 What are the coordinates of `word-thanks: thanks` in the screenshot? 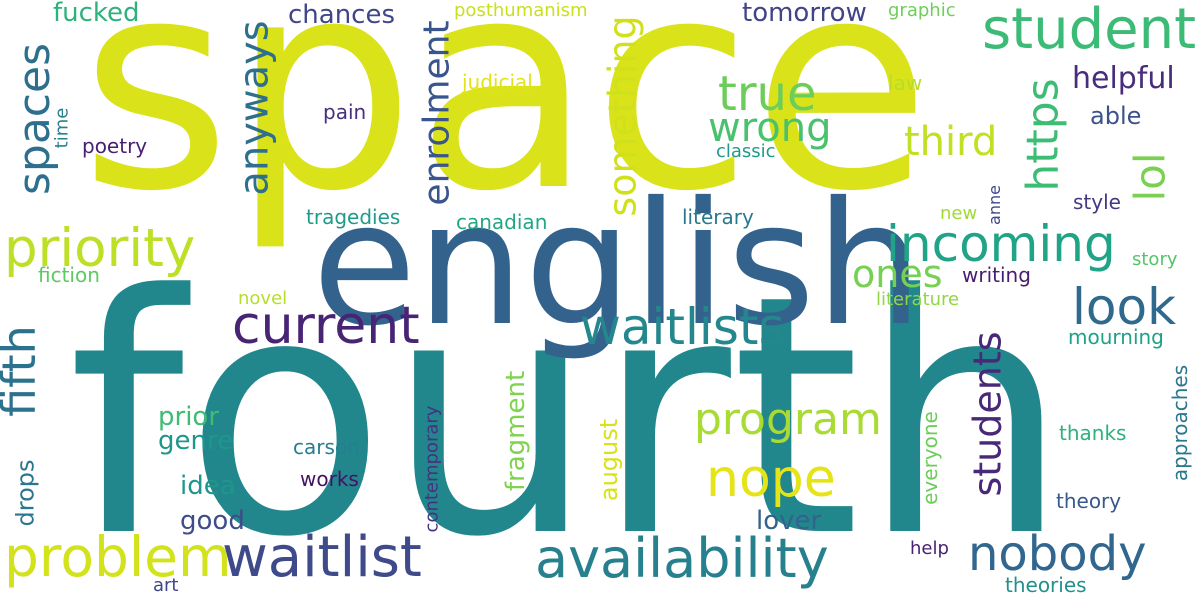 It's located at (1093, 433).